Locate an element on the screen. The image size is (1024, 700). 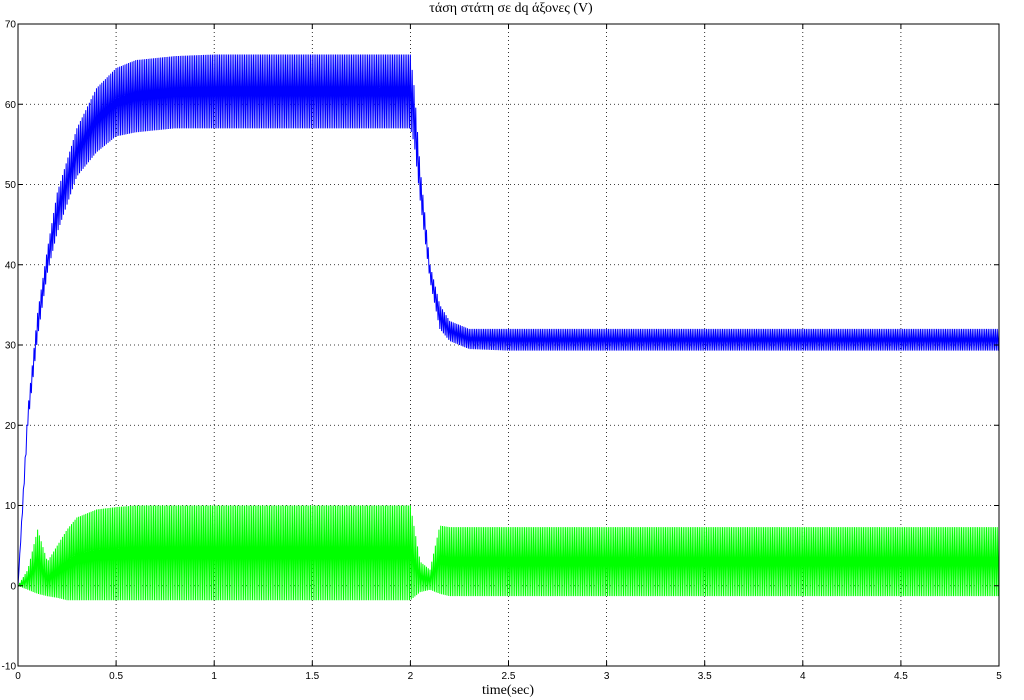
x-tick-label: 0 is located at coordinates (18, 676).